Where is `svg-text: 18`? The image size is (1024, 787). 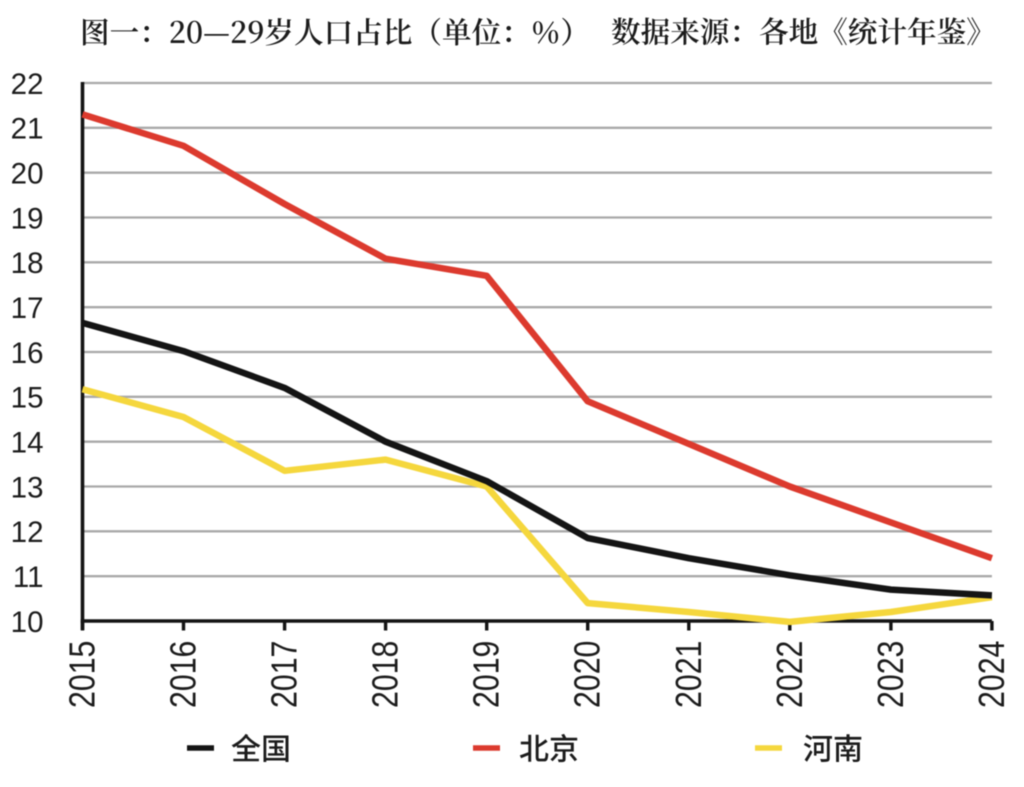
svg-text: 18 is located at coordinates (27, 263).